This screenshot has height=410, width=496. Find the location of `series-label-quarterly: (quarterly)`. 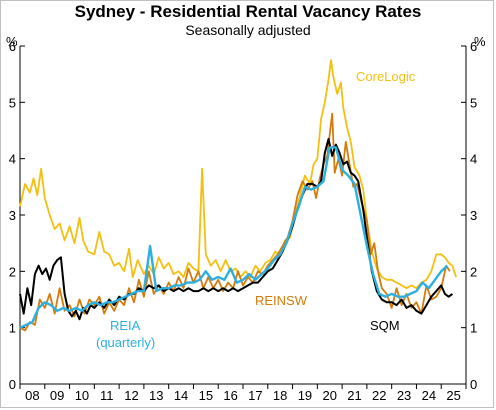

series-label-quarterly: (quarterly) is located at coordinates (125, 342).